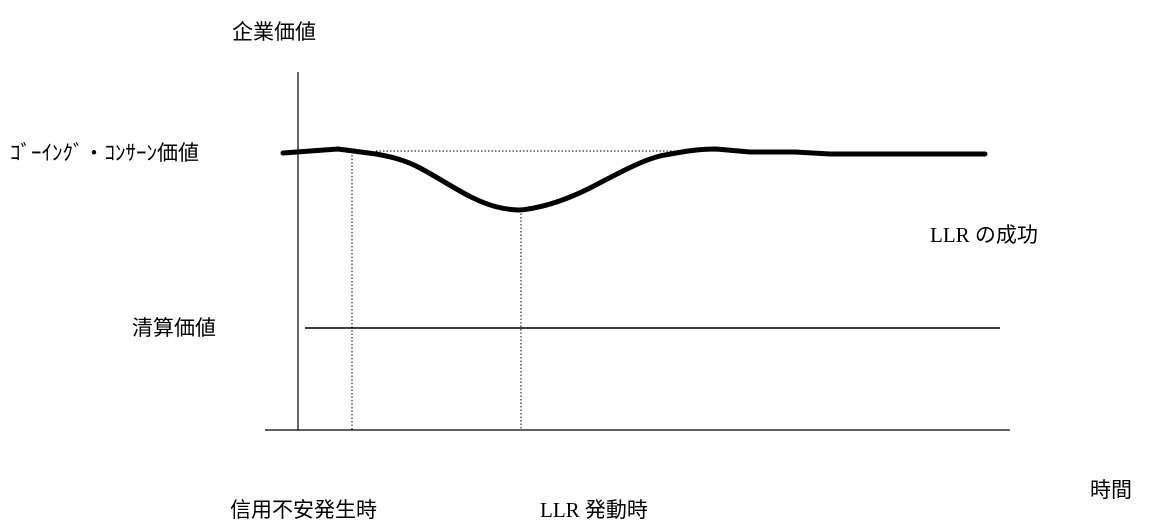  I want to click on credit-anxiety-time-label: 信用不安発生時, so click(303, 510).